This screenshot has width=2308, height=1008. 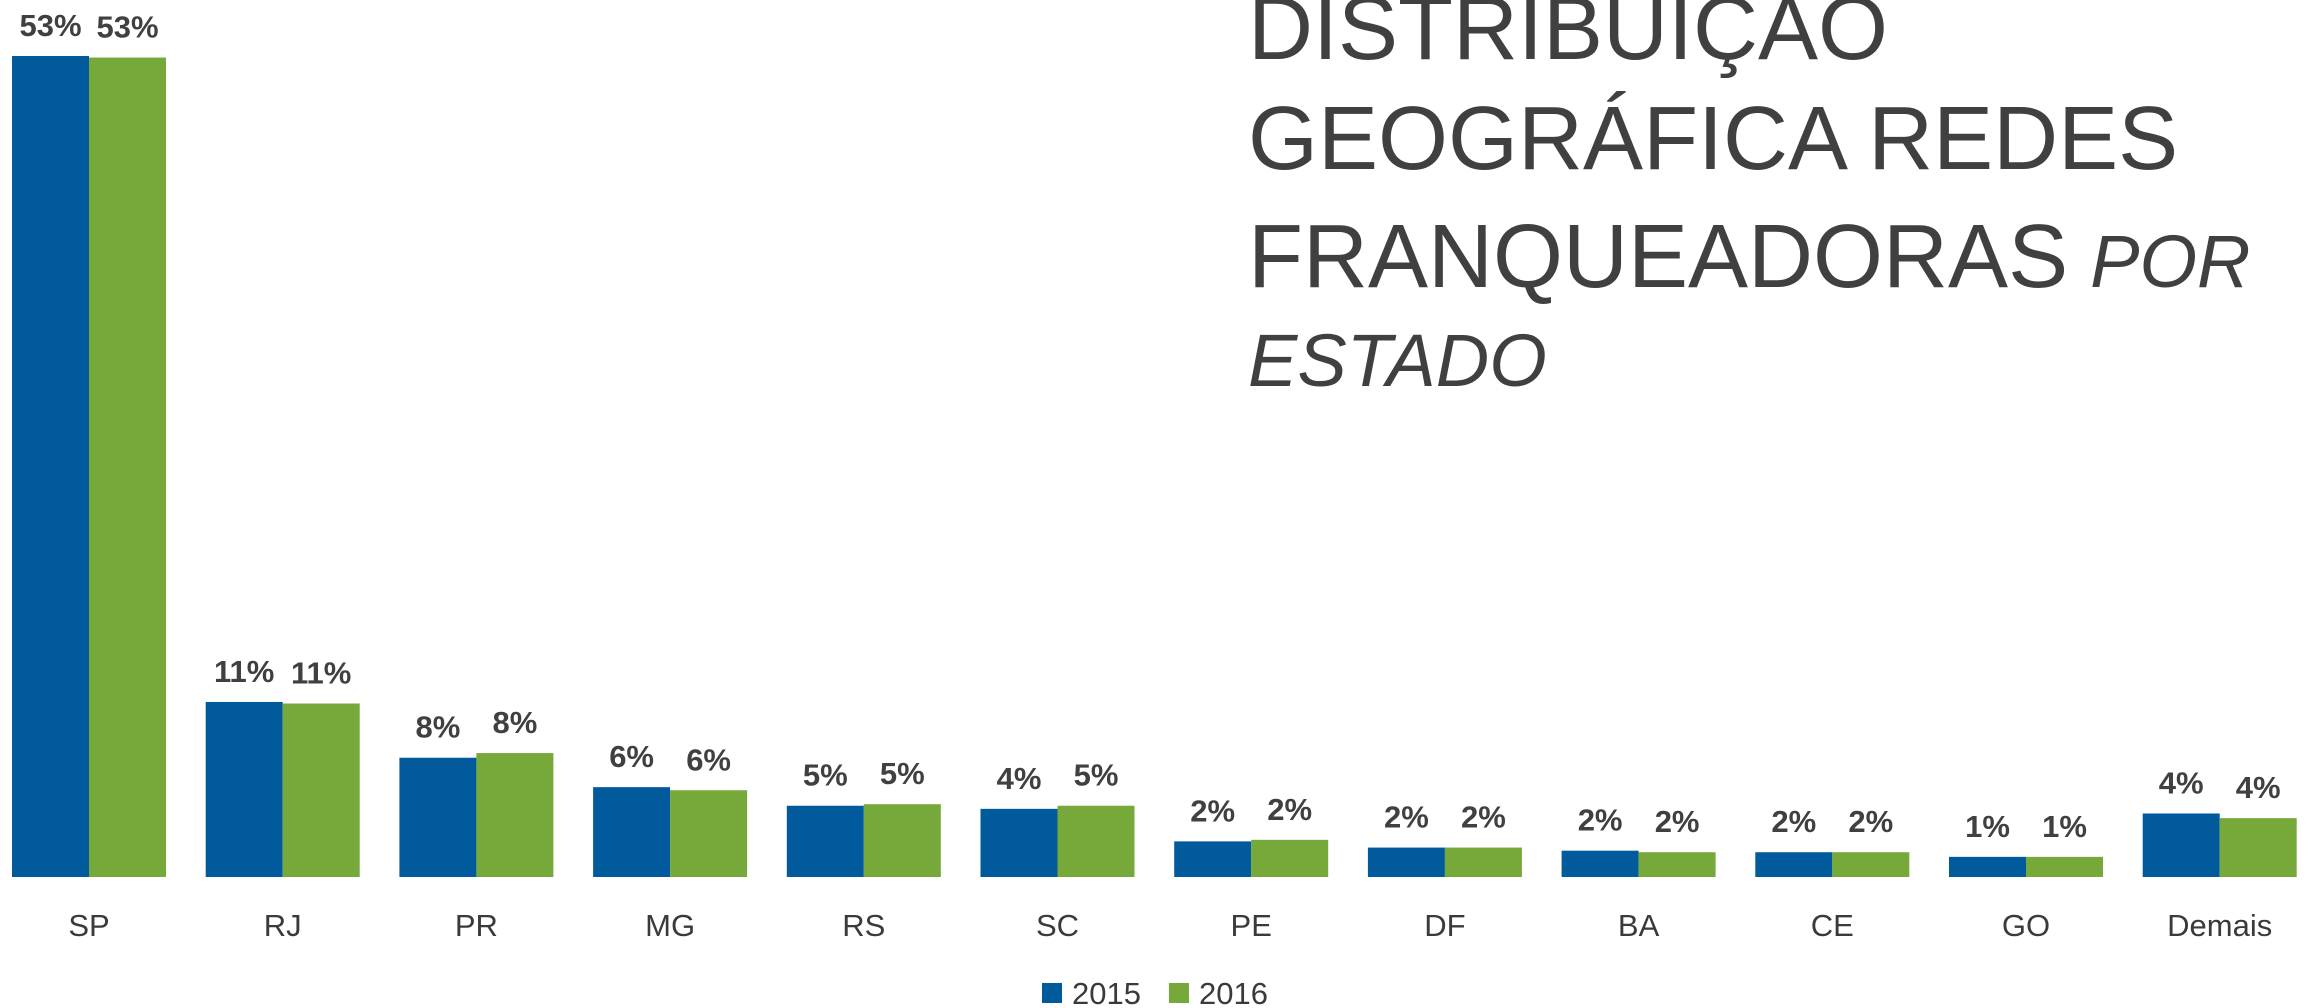 What do you see at coordinates (1444, 925) in the screenshot?
I see `x-tick-label: DF` at bounding box center [1444, 925].